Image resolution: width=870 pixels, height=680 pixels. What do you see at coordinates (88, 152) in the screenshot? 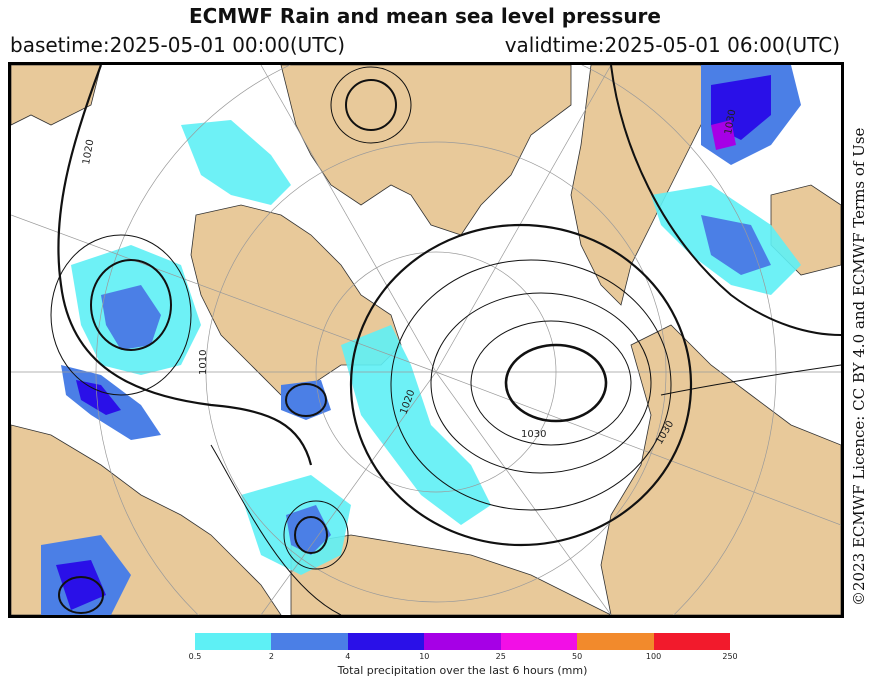
I see `isobar-label-1: 1020` at bounding box center [88, 152].